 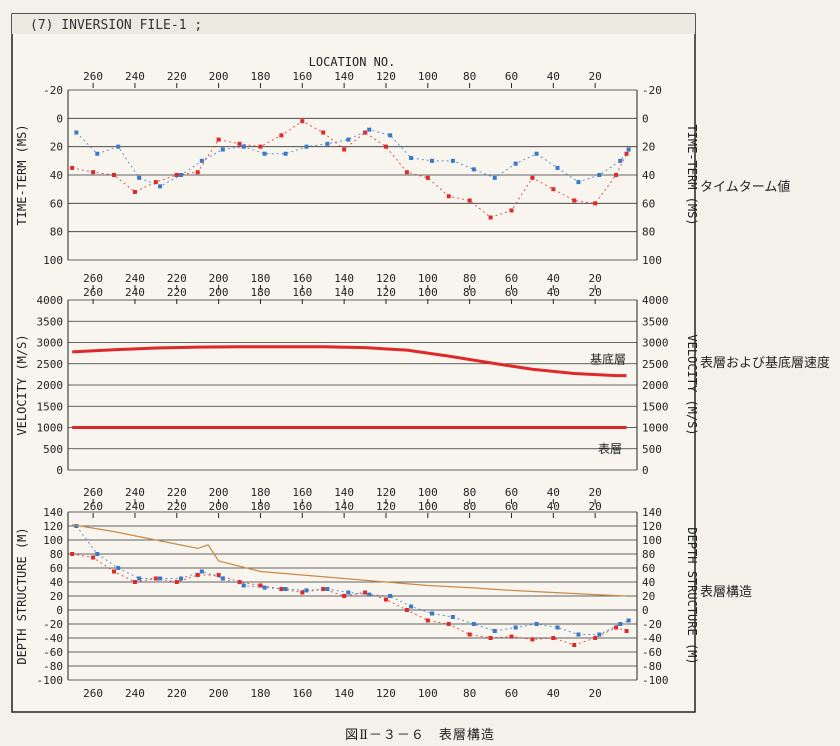 What do you see at coordinates (53, 526) in the screenshot?
I see `y-tick-label-left: 120` at bounding box center [53, 526].